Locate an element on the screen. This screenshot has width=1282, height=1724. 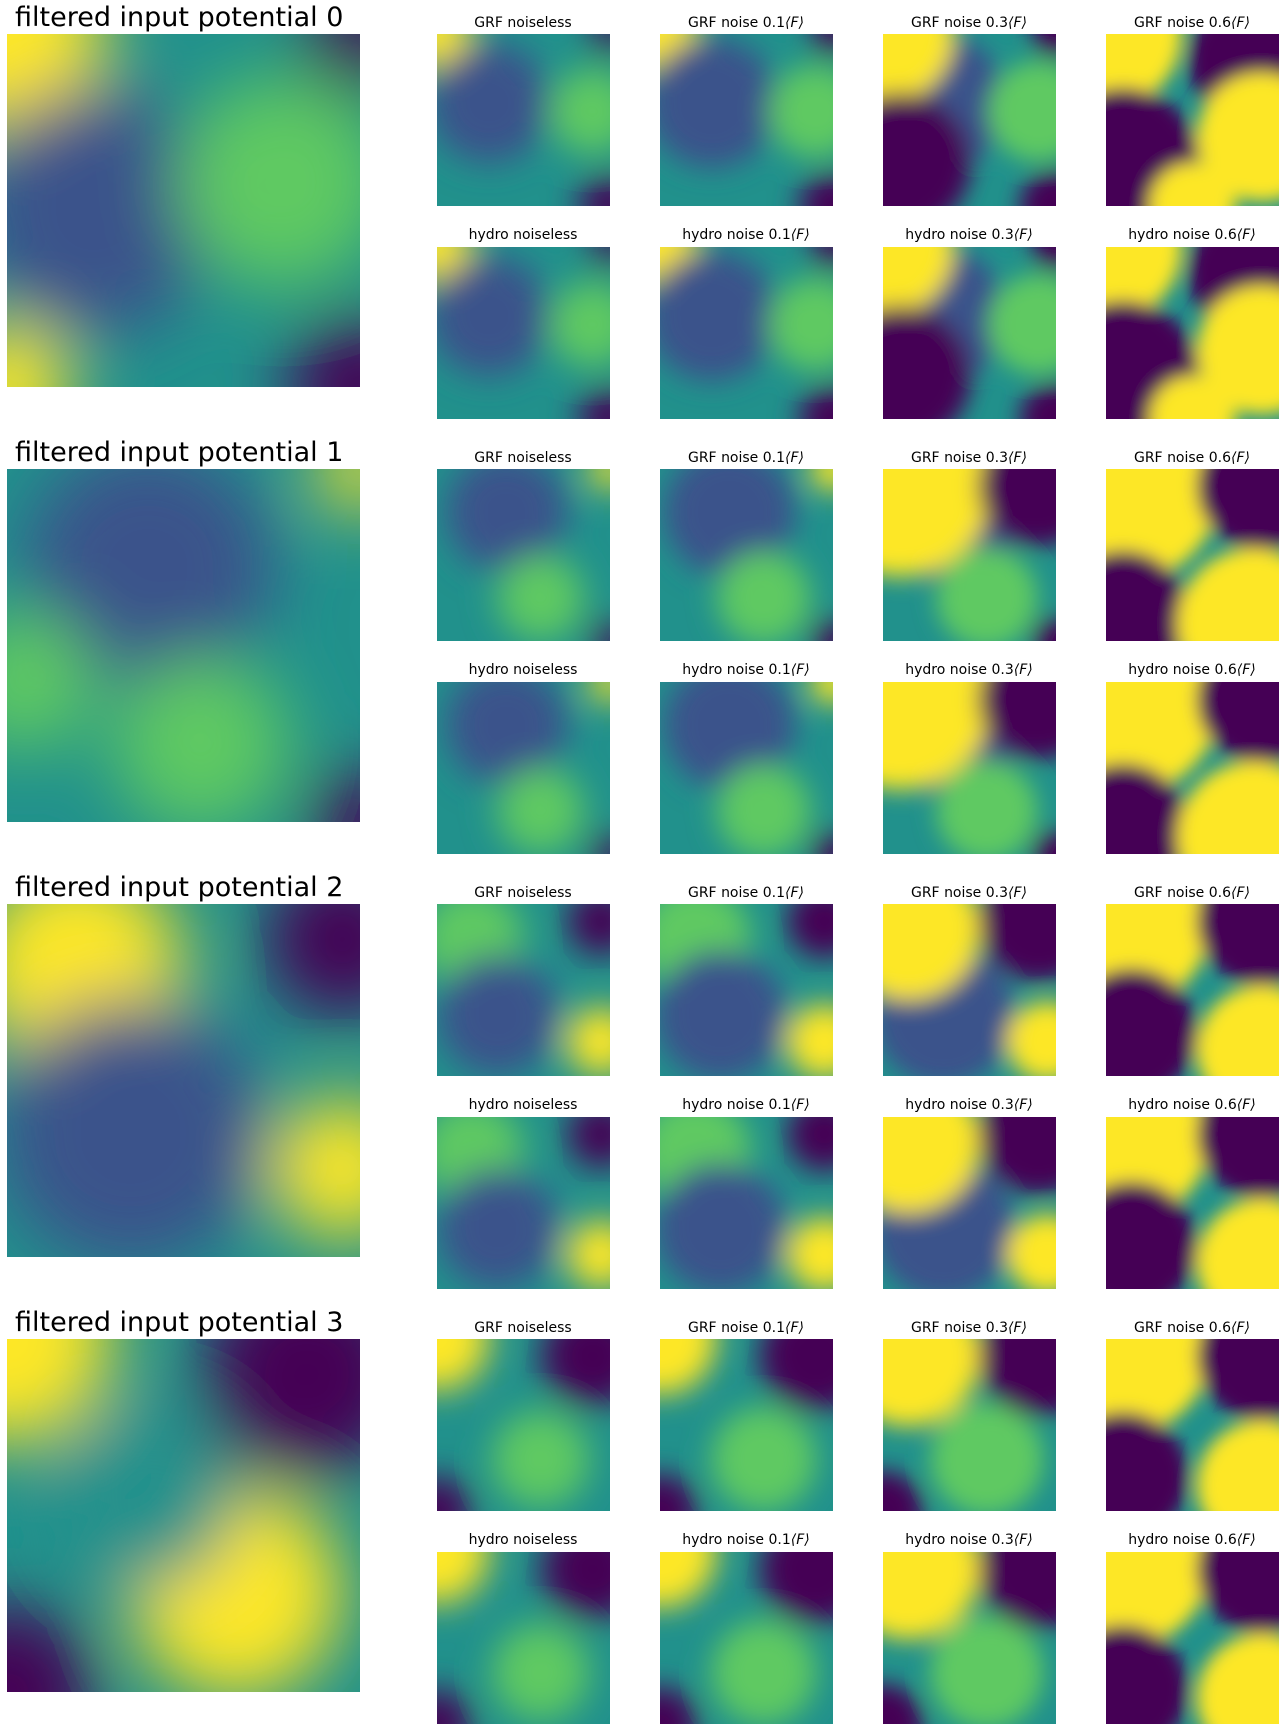
subplot-title-text: GRF noise 0.6 is located at coordinates (1182, 893).